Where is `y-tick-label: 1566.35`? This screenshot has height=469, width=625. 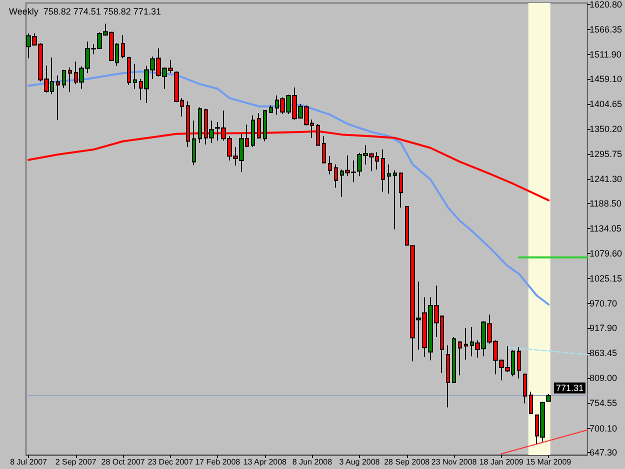
y-tick-label: 1566.35 is located at coordinates (605, 29).